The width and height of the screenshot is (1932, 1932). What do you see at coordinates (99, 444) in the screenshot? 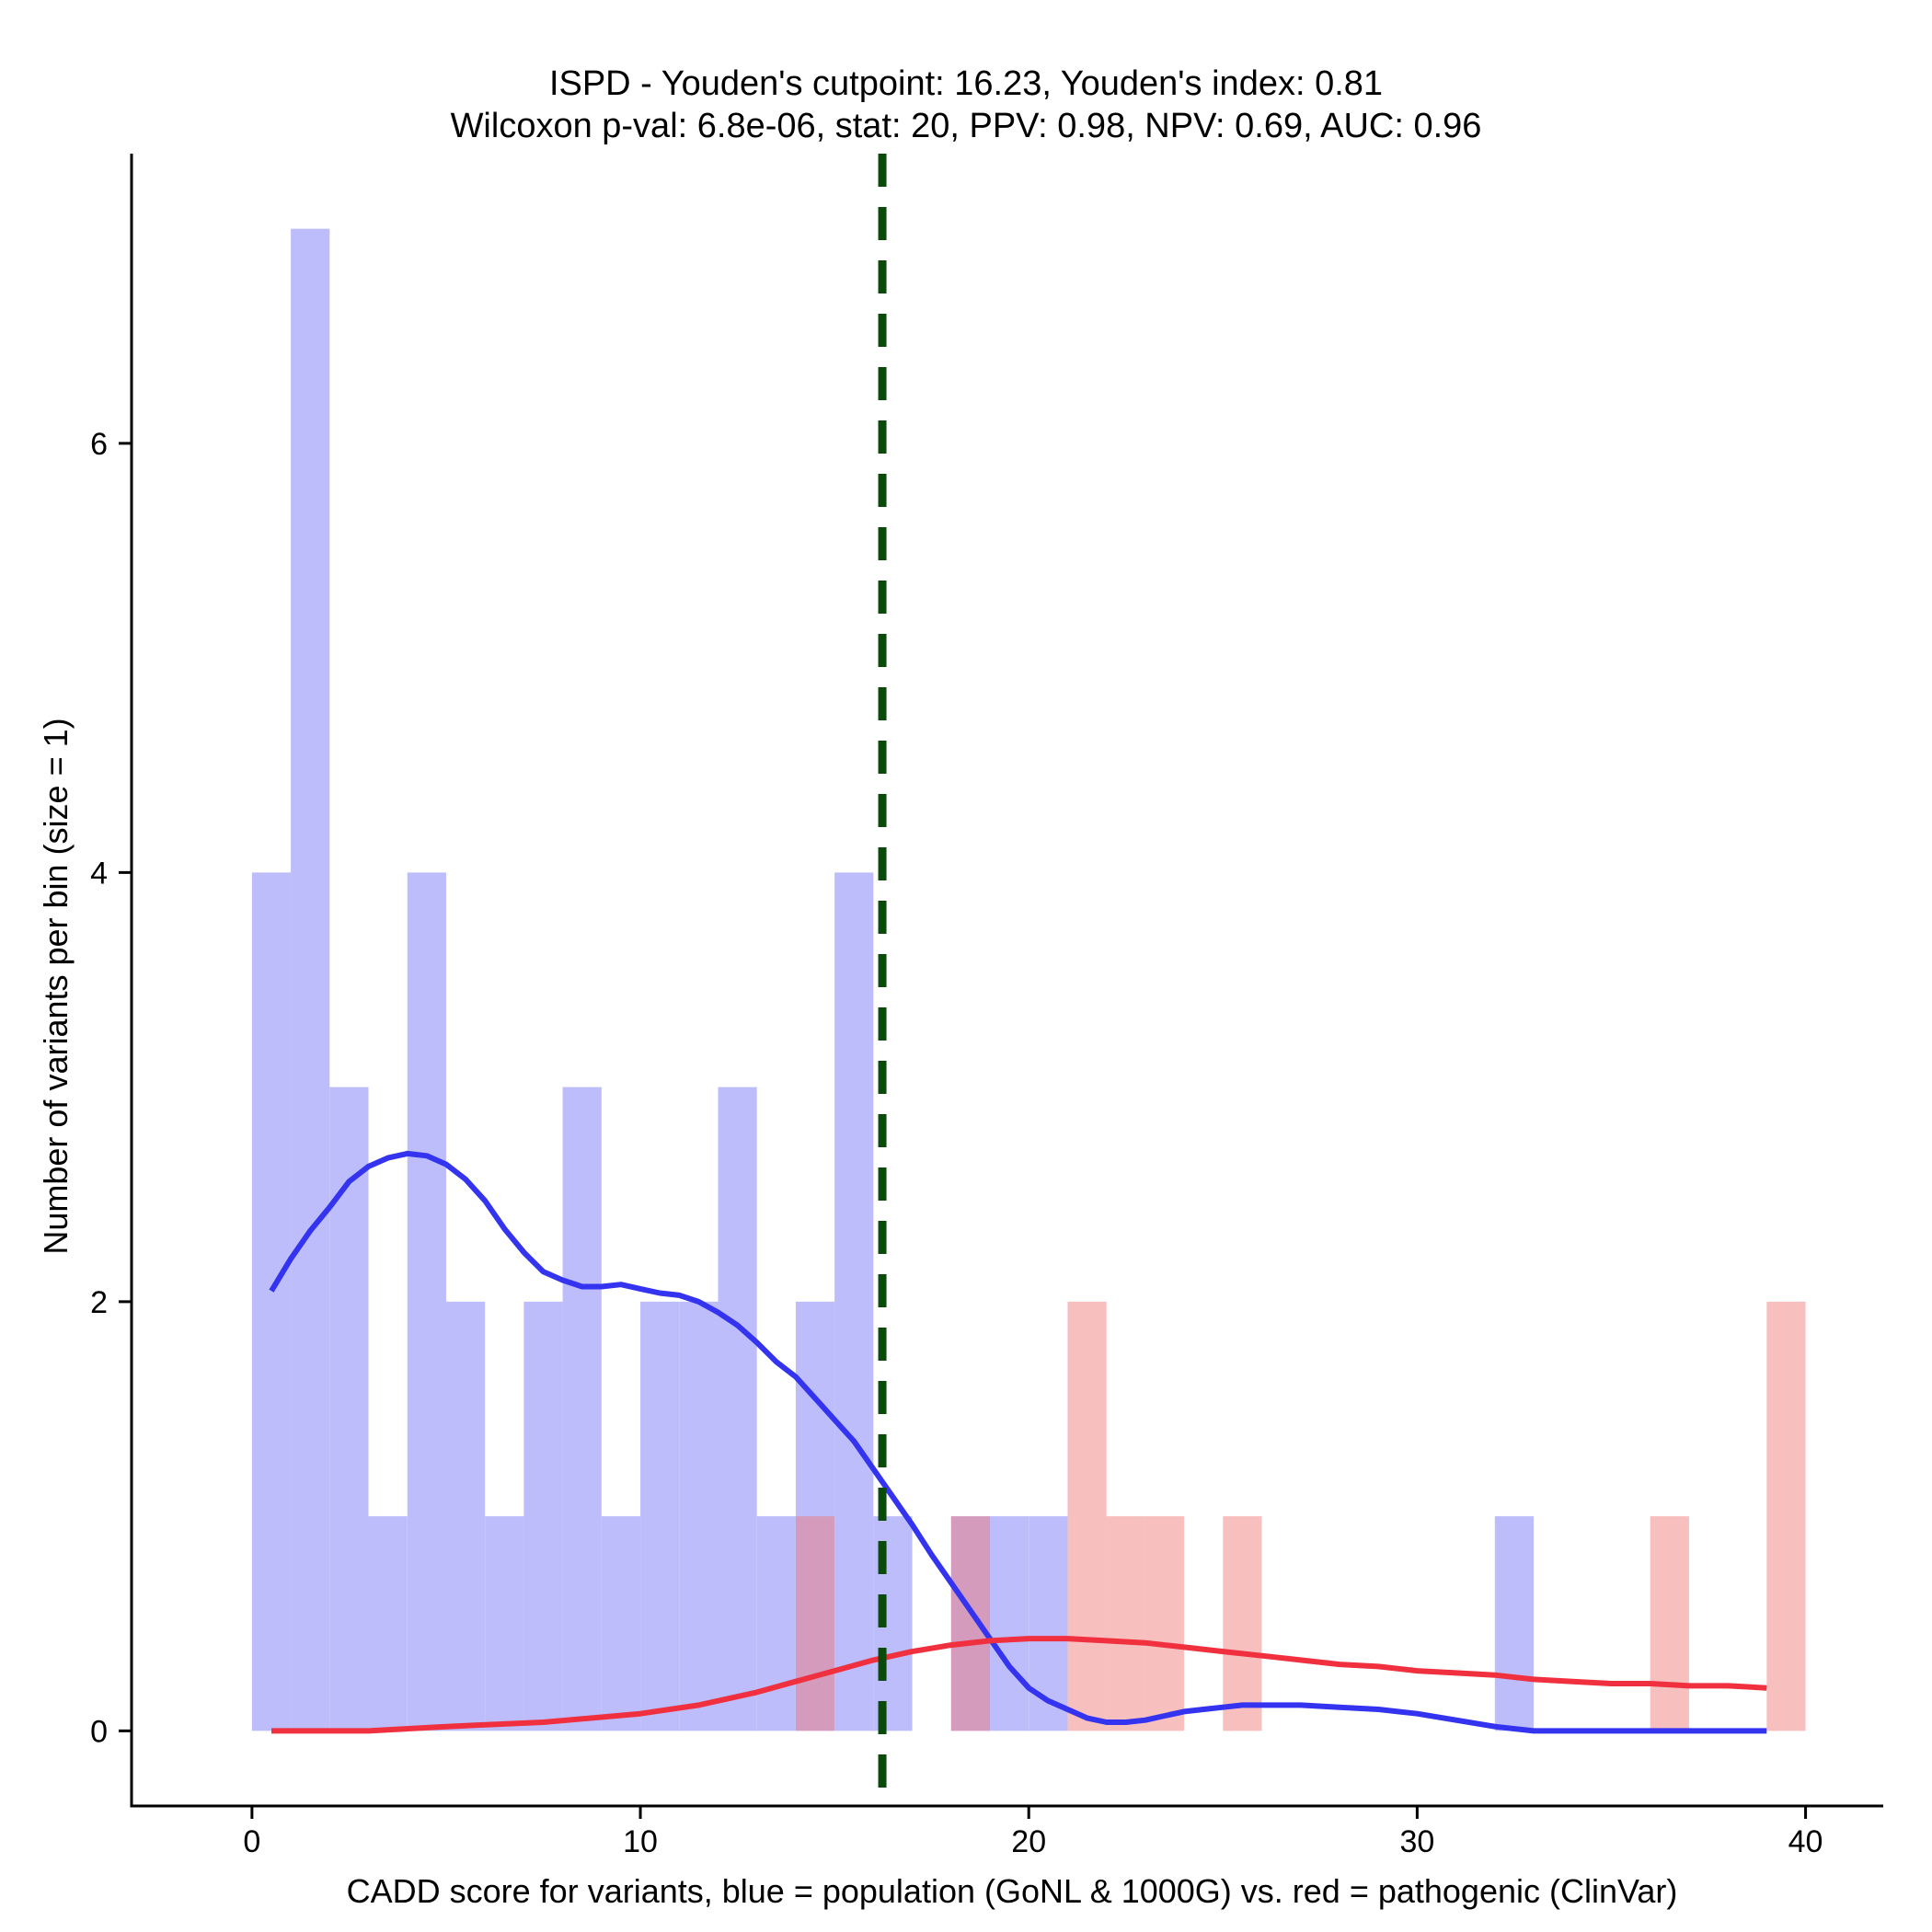
I see `y-tick-label-6: 6` at bounding box center [99, 444].